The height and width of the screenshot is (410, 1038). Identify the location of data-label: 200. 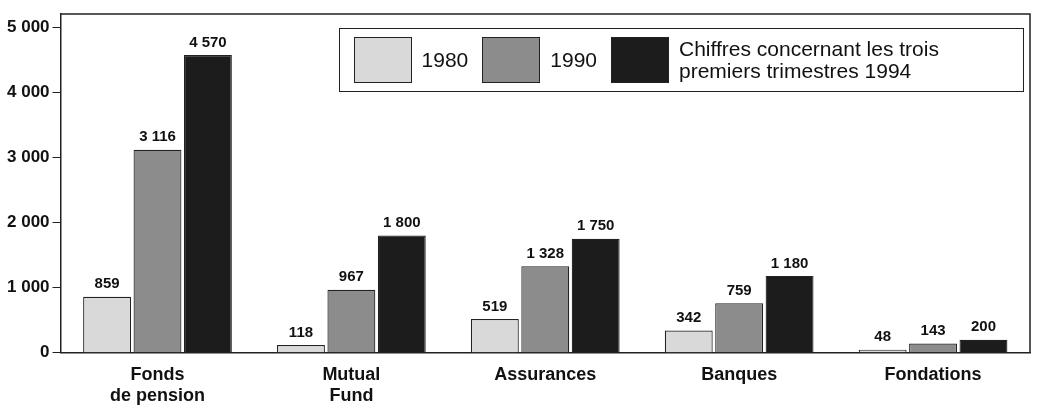
(983, 326).